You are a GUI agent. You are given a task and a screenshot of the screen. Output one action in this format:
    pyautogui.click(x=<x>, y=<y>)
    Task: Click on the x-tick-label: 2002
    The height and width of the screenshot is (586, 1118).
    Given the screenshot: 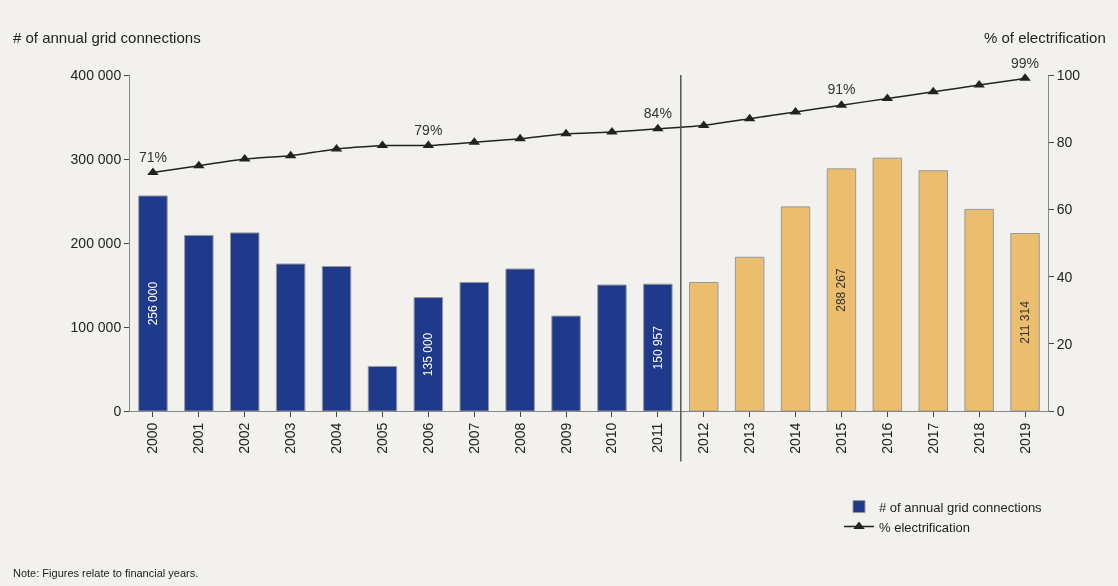 What is the action you would take?
    pyautogui.click(x=244, y=438)
    